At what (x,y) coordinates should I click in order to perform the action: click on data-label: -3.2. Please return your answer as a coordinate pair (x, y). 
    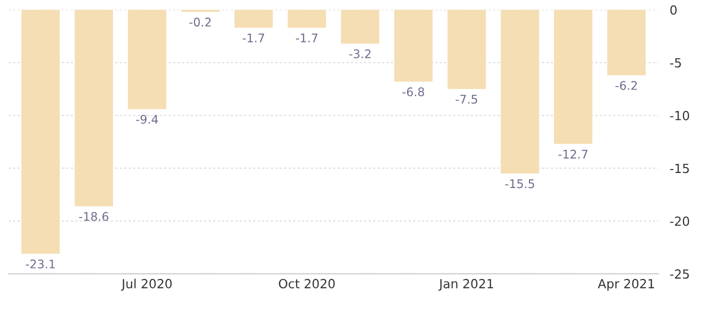
    Looking at the image, I should click on (359, 53).